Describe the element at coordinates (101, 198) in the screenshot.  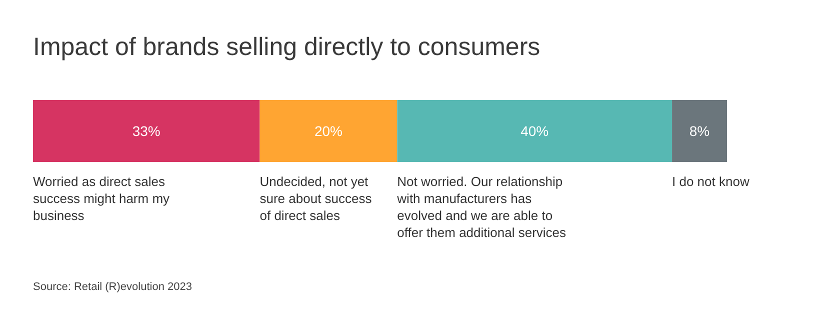
I see `series-label: Worried as direct sales success might harm my business` at that location.